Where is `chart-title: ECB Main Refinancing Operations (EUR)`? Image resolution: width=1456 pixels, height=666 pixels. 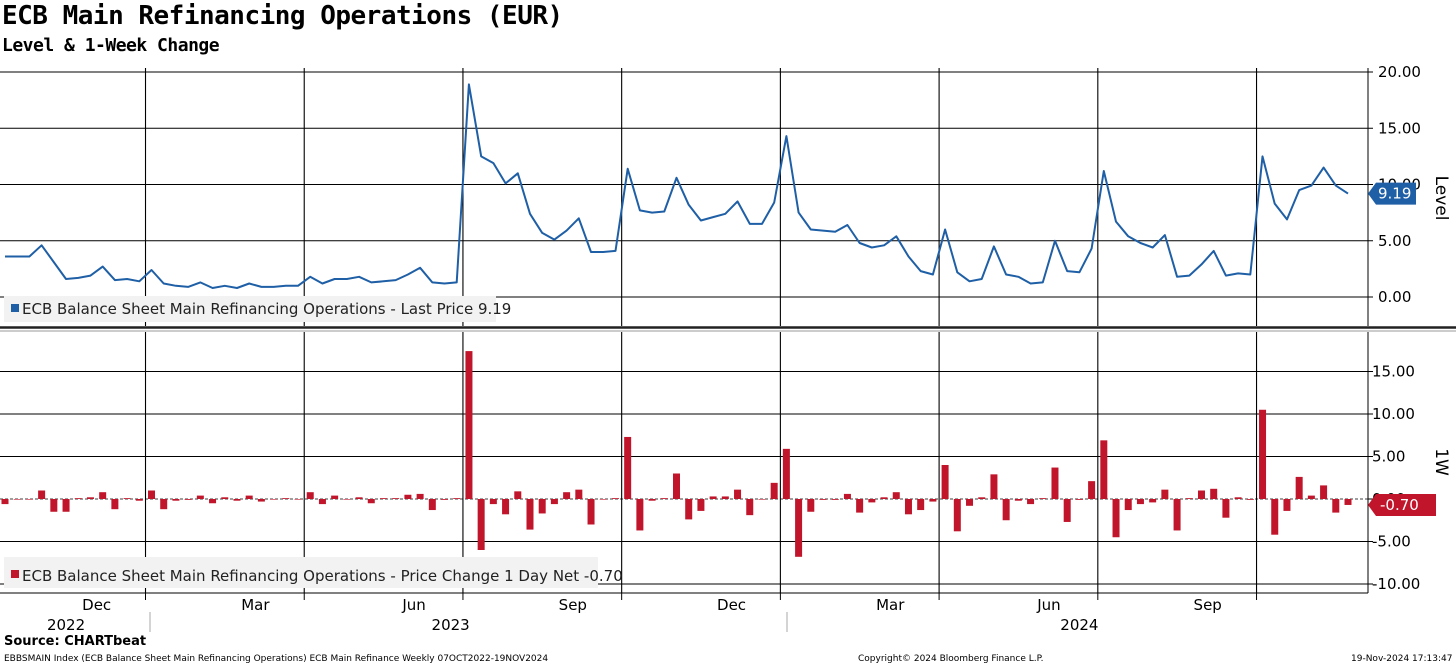 chart-title: ECB Main Refinancing Operations (EUR) is located at coordinates (282, 16).